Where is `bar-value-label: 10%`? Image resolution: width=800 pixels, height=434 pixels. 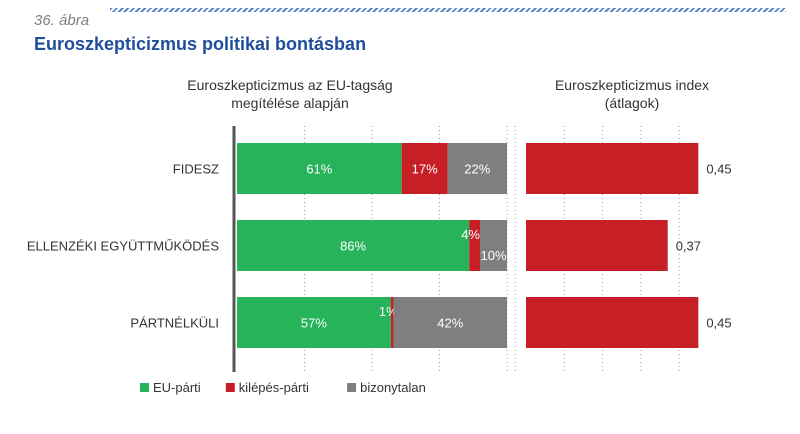
bar-value-label: 10% is located at coordinates (493, 255).